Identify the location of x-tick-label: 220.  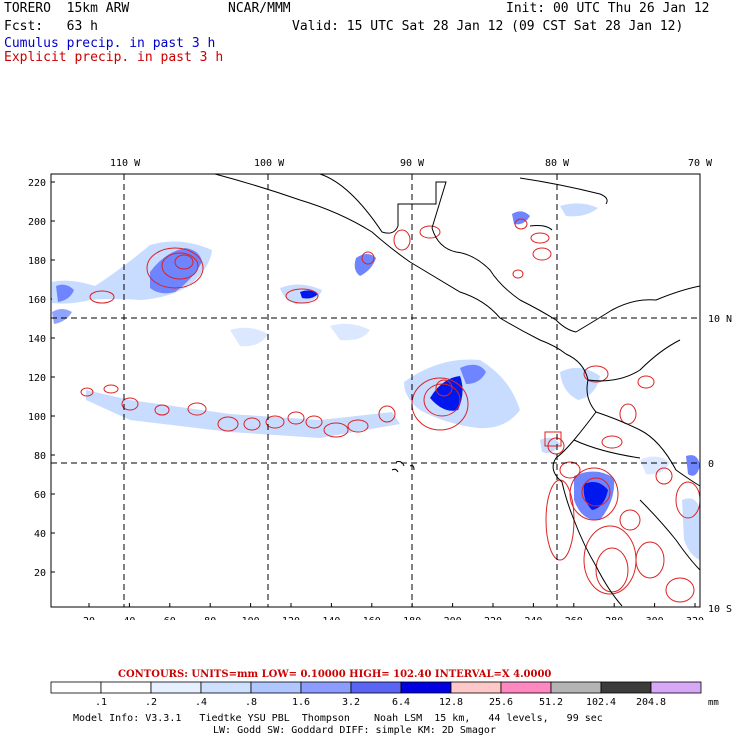
(493, 618).